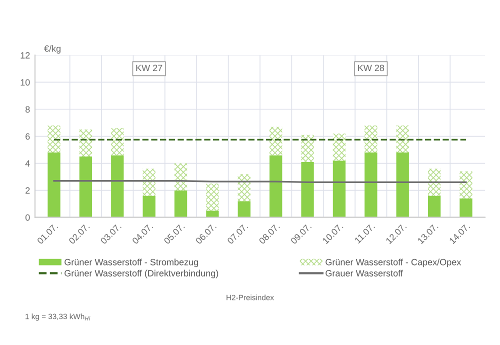 The image size is (500, 345). I want to click on y-tick-label: 8, so click(28, 109).